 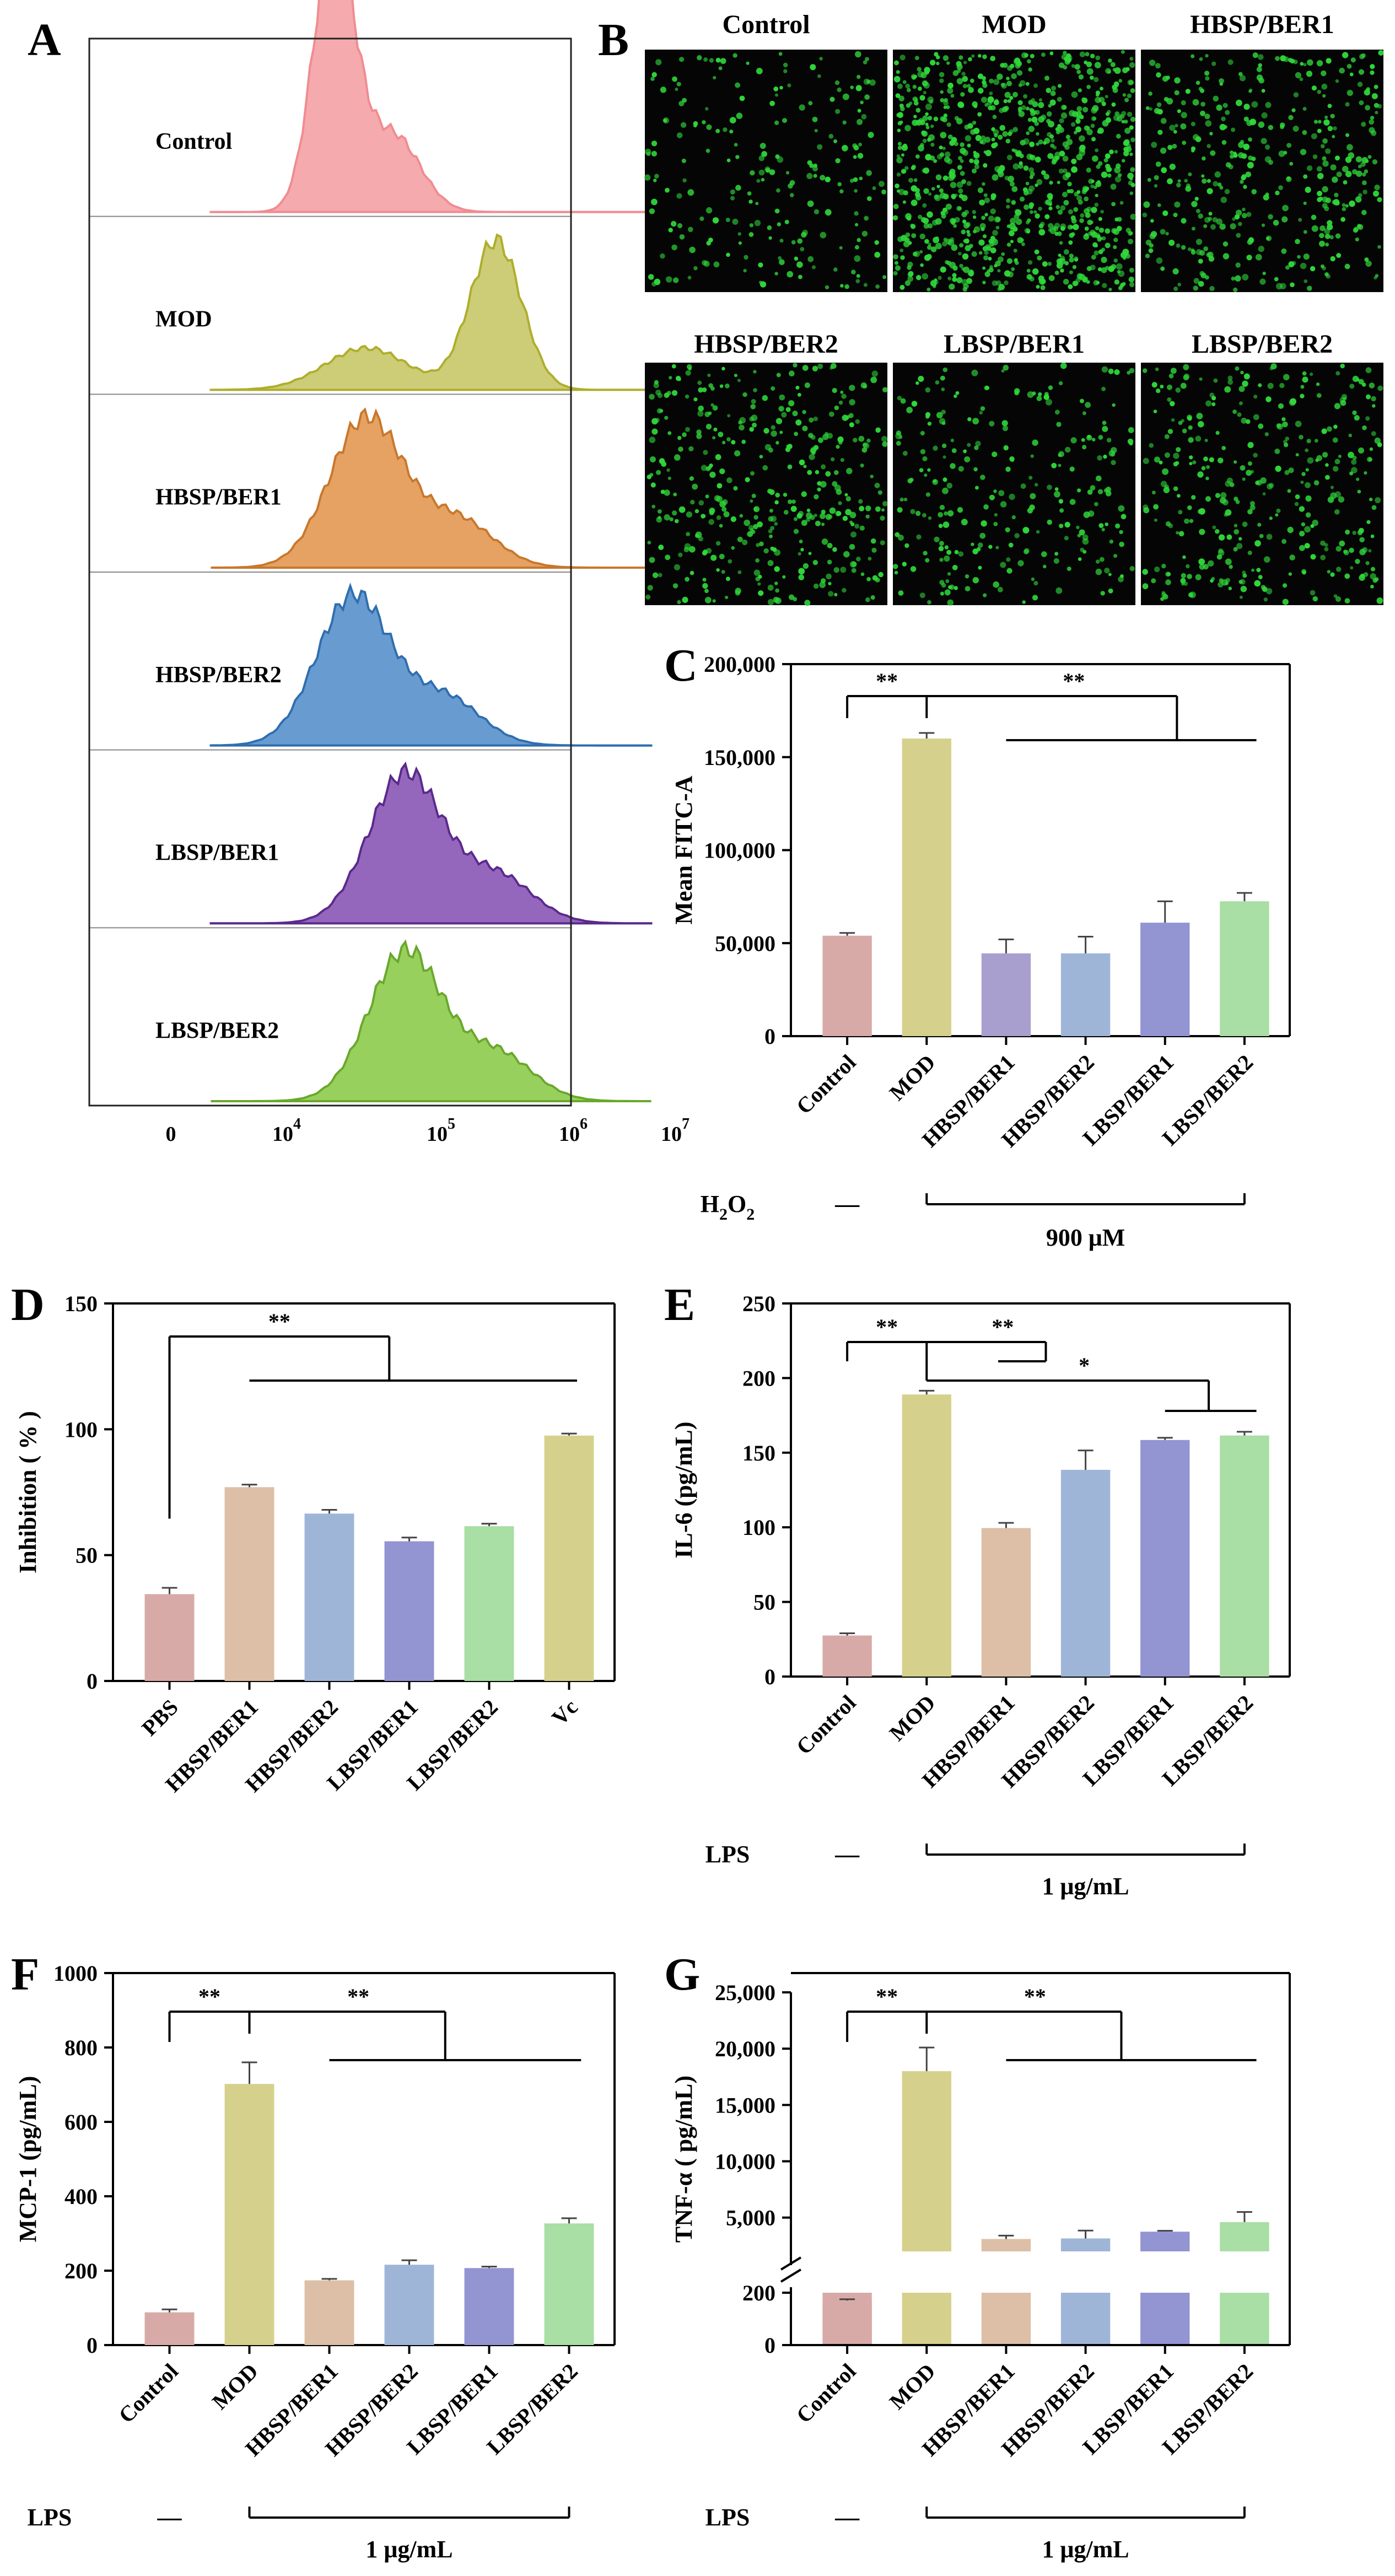 I want to click on track-label-hbsp-ber2: HBSP/BER2, so click(x=218, y=675).